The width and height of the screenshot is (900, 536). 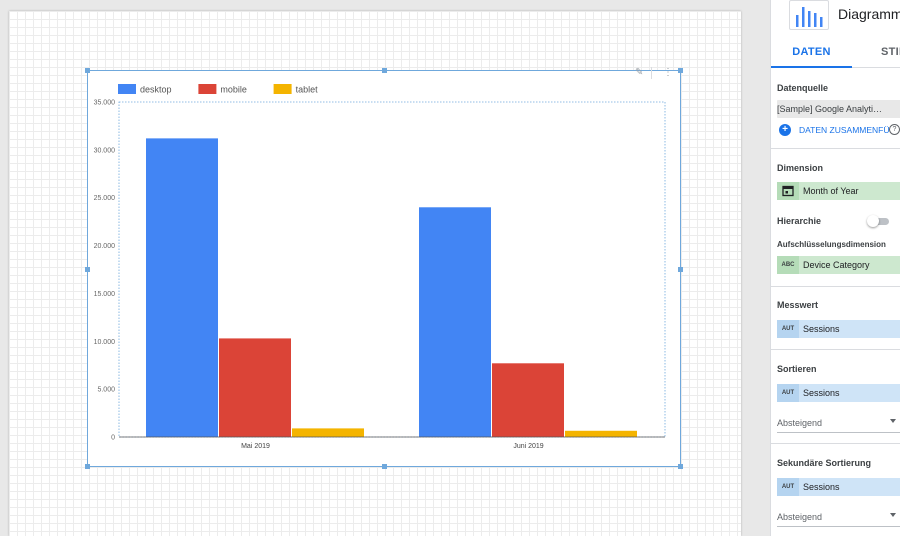 I want to click on y-tick-label: 5.000, so click(x=106, y=390).